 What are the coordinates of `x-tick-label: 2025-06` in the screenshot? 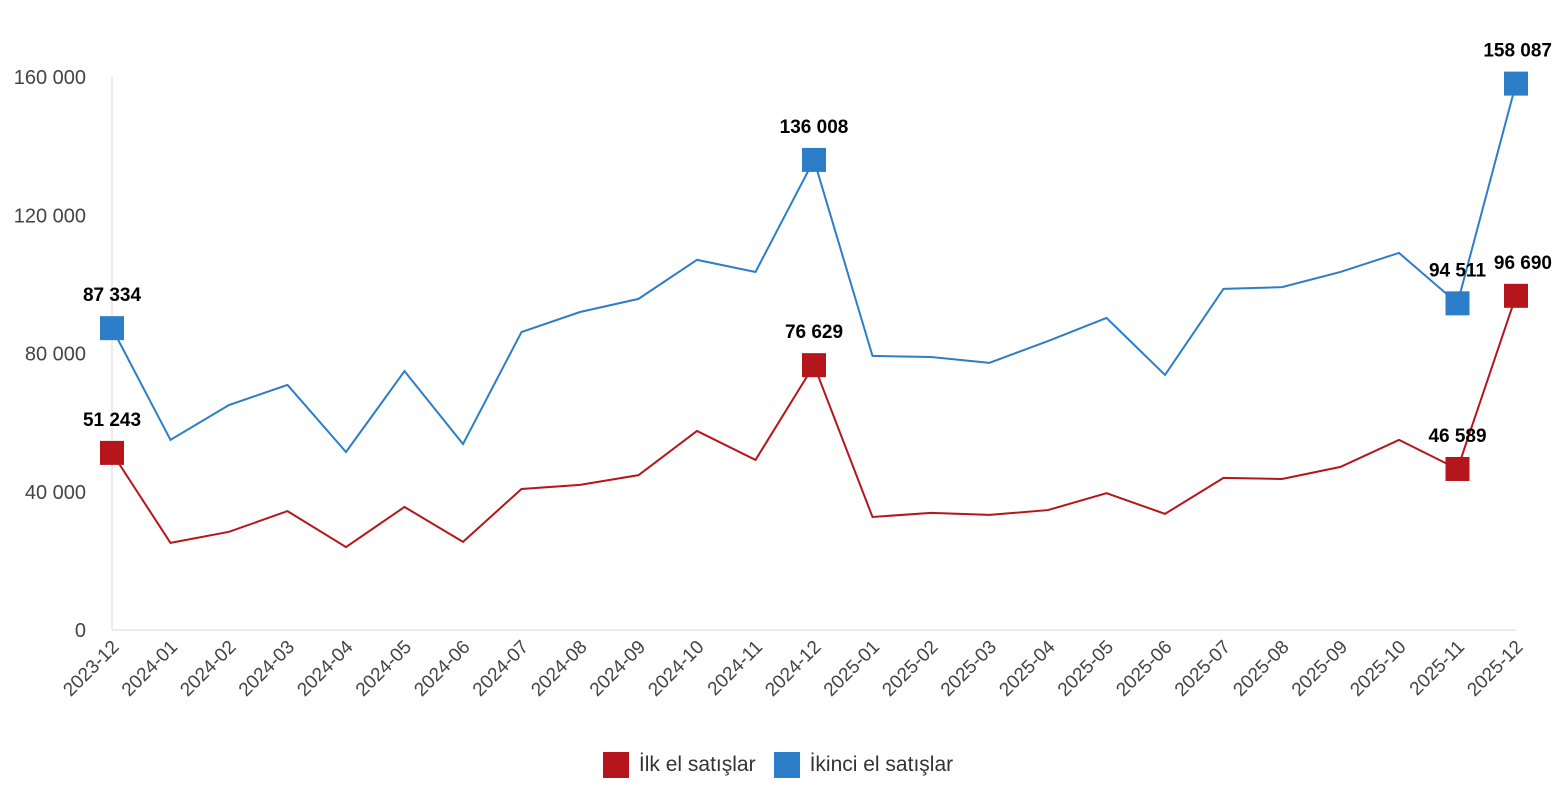 It's located at (1144, 669).